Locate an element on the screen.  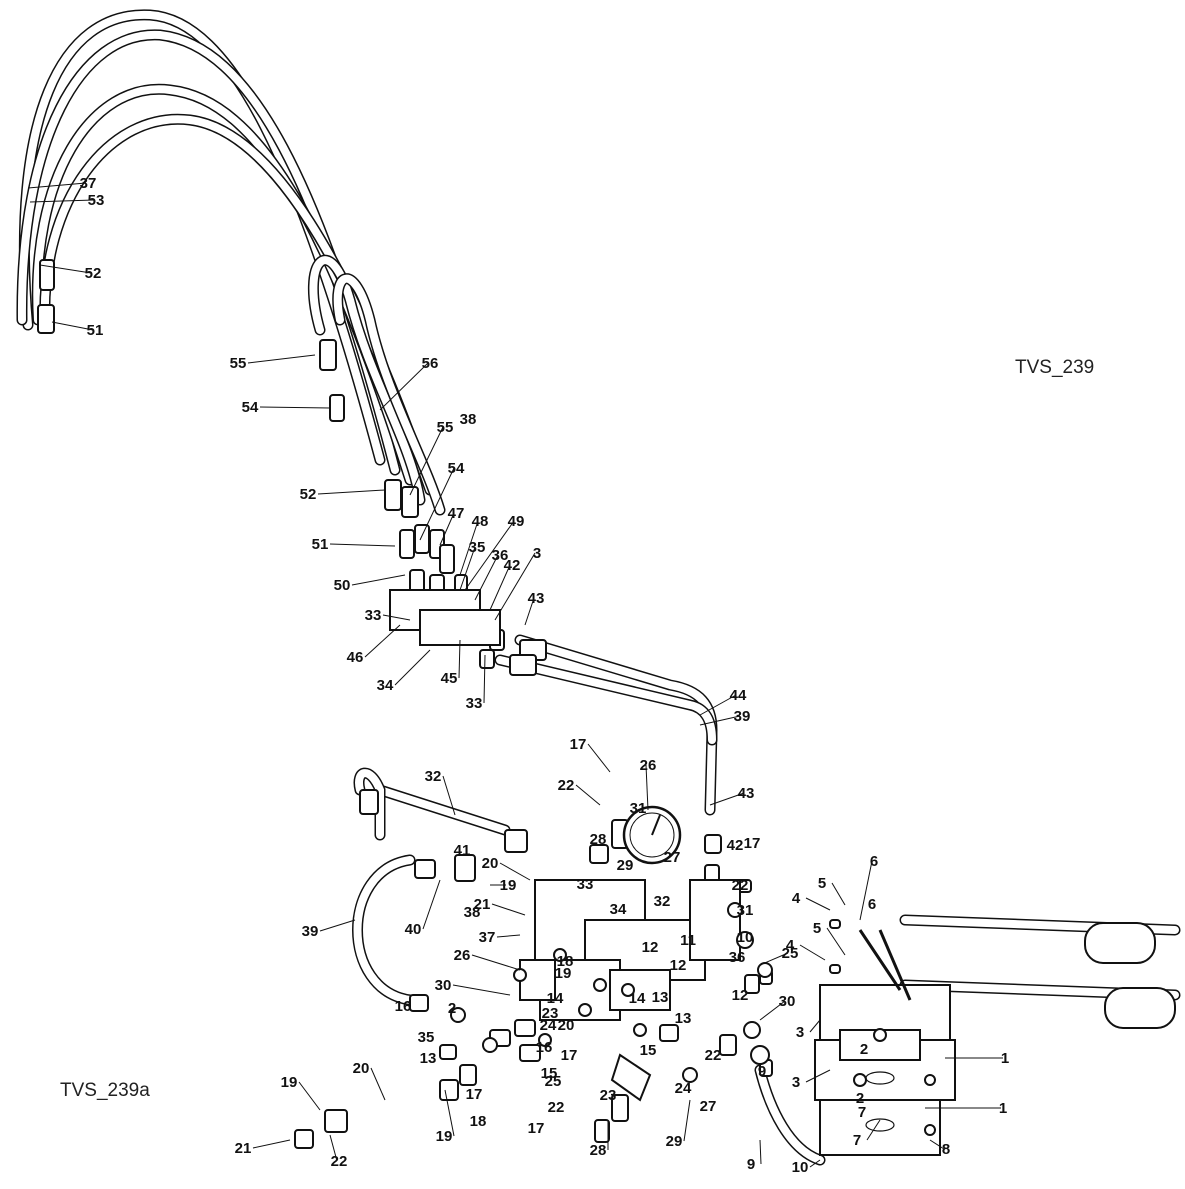
callout-43-32: 43 is located at coordinates (746, 793).